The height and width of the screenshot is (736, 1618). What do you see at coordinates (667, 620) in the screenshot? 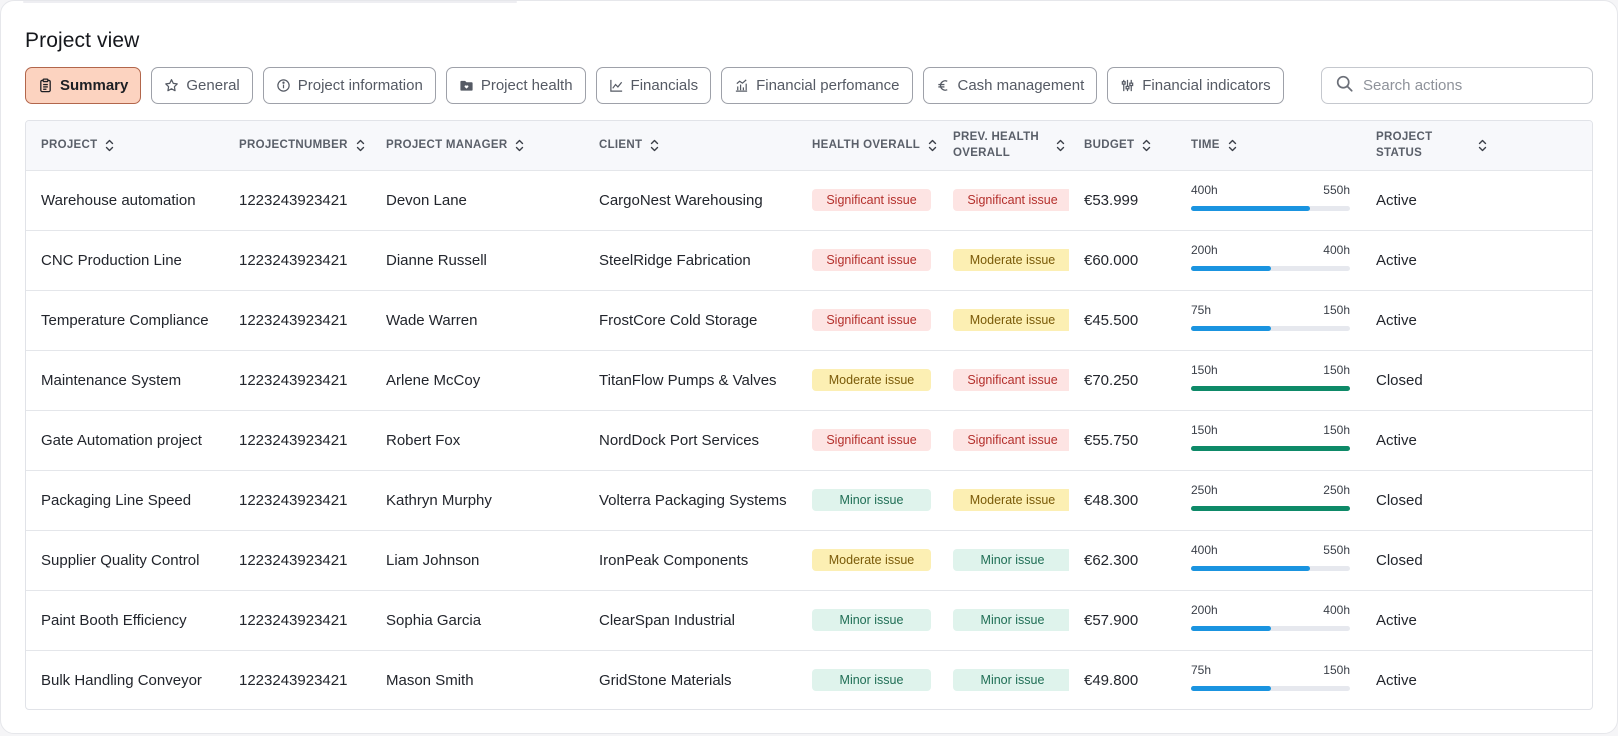
I see `client-name: ClearSpan Industrial` at bounding box center [667, 620].